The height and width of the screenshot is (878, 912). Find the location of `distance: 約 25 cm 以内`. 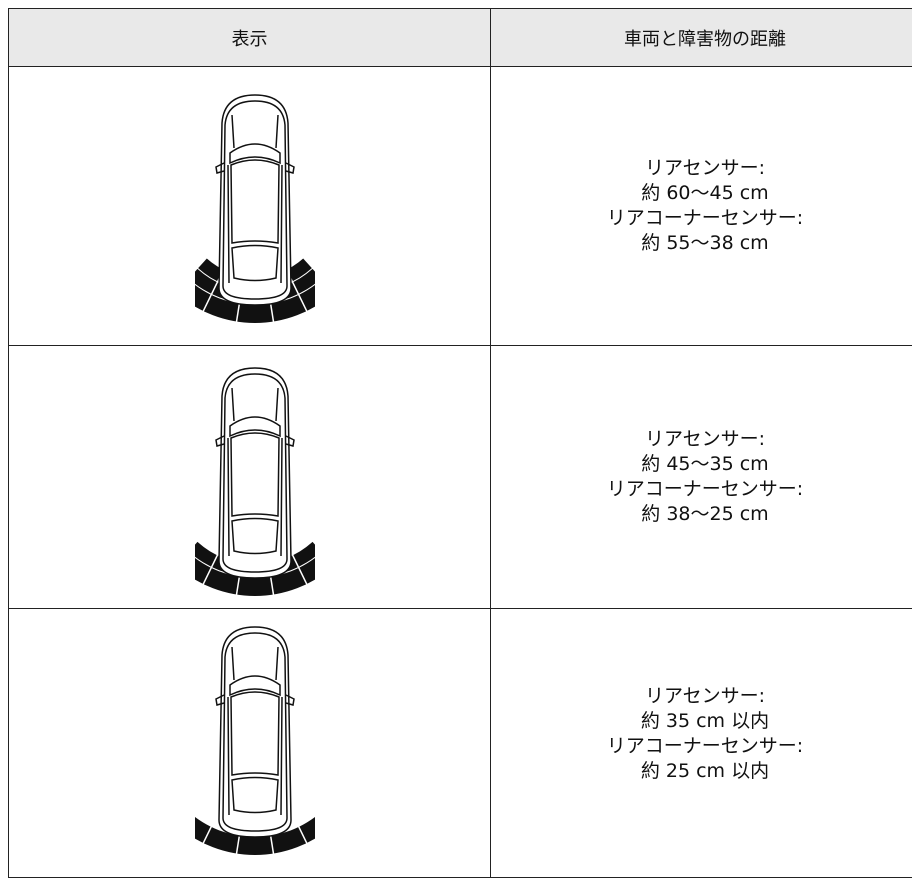

distance: 約 25 cm 以内 is located at coordinates (705, 771).